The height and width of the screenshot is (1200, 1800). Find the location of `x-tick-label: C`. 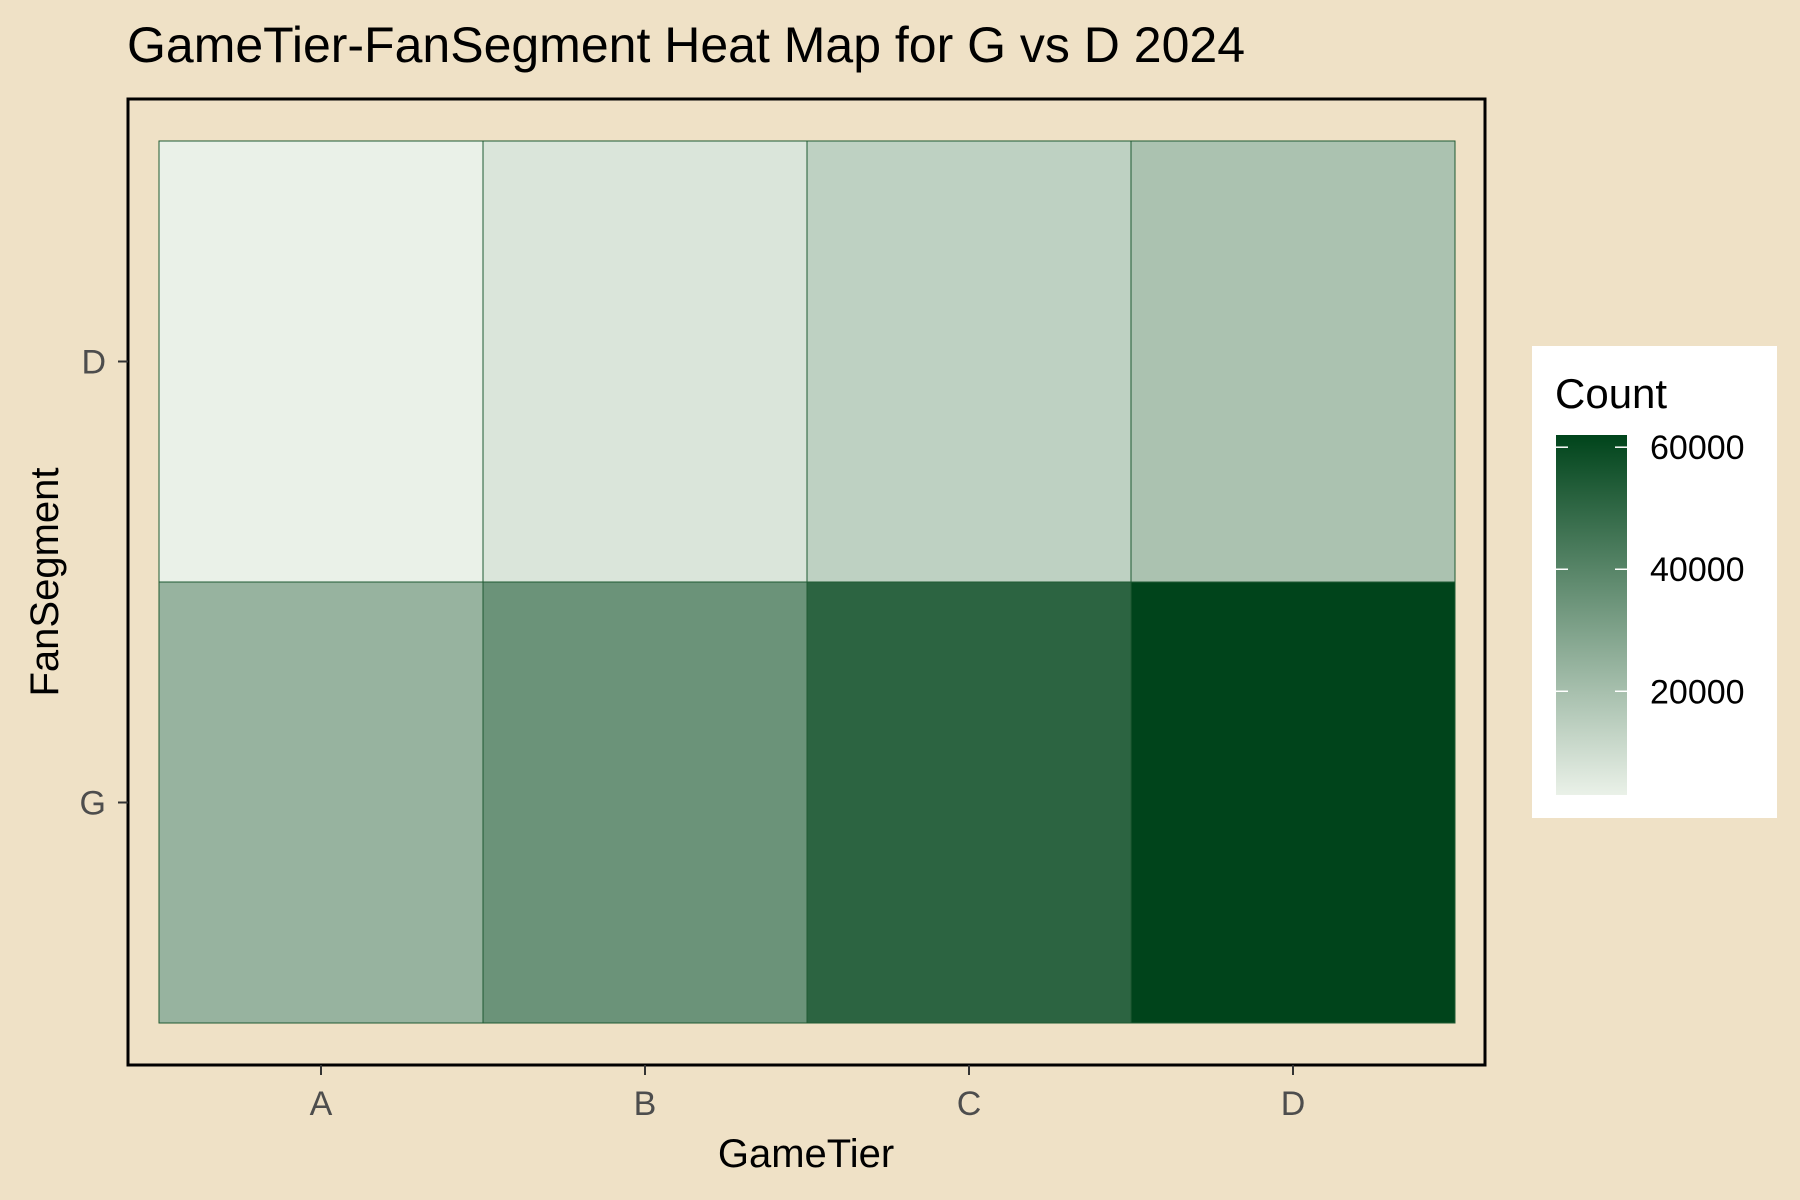

x-tick-label: C is located at coordinates (969, 1104).